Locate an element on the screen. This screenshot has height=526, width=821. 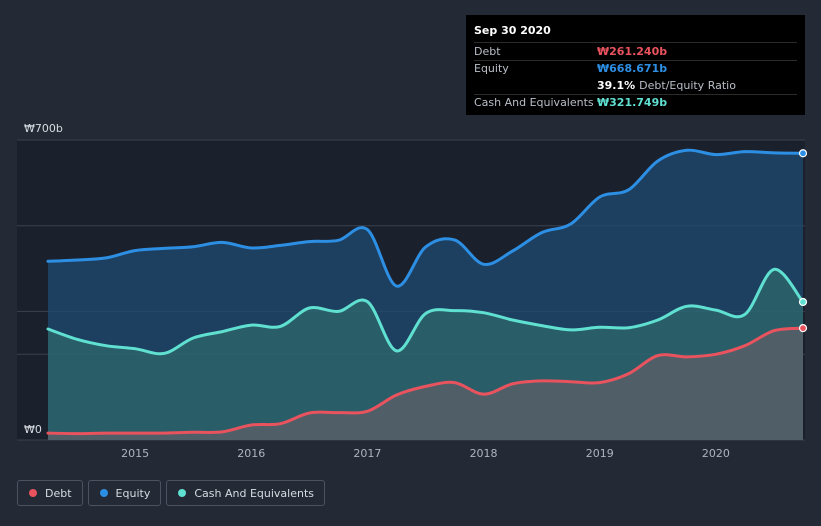
legend-equity-dot-icon is located at coordinates (103, 493).